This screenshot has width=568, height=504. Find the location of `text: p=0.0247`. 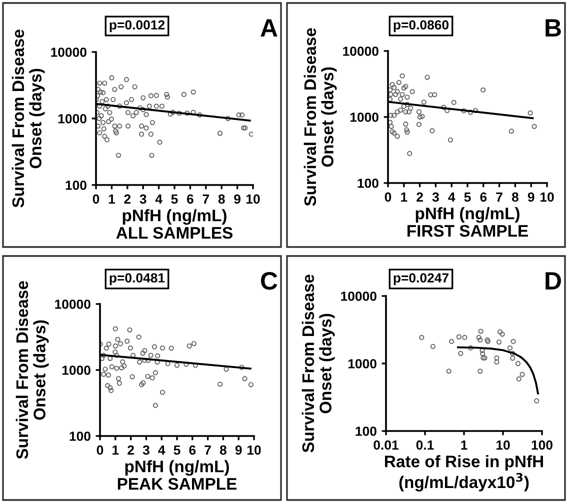

text: p=0.0247 is located at coordinates (421, 279).